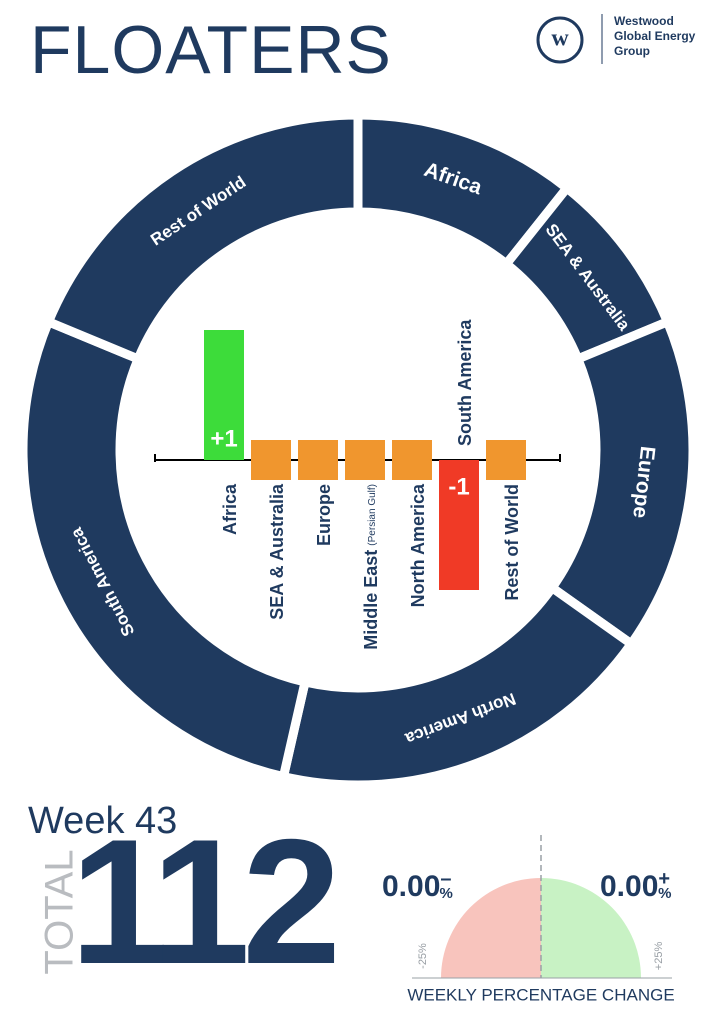  I want to click on total-label: TOTAL, so click(60, 911).